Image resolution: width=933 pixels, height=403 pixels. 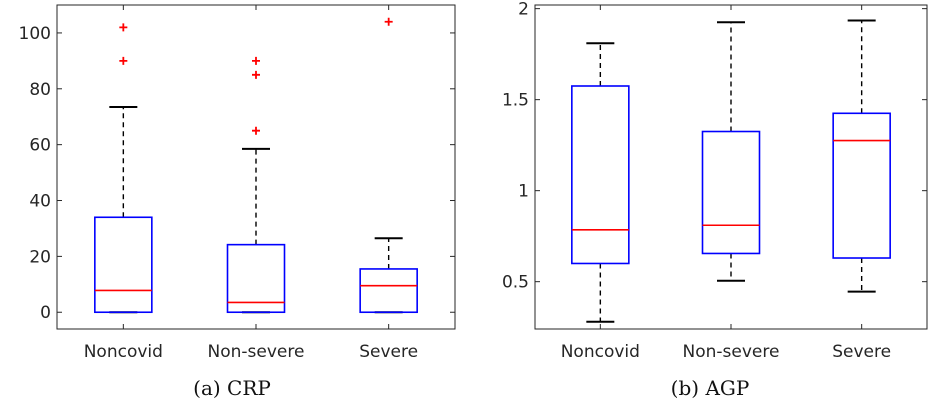 I want to click on agp-ytick-label: 0.5, so click(x=515, y=283).